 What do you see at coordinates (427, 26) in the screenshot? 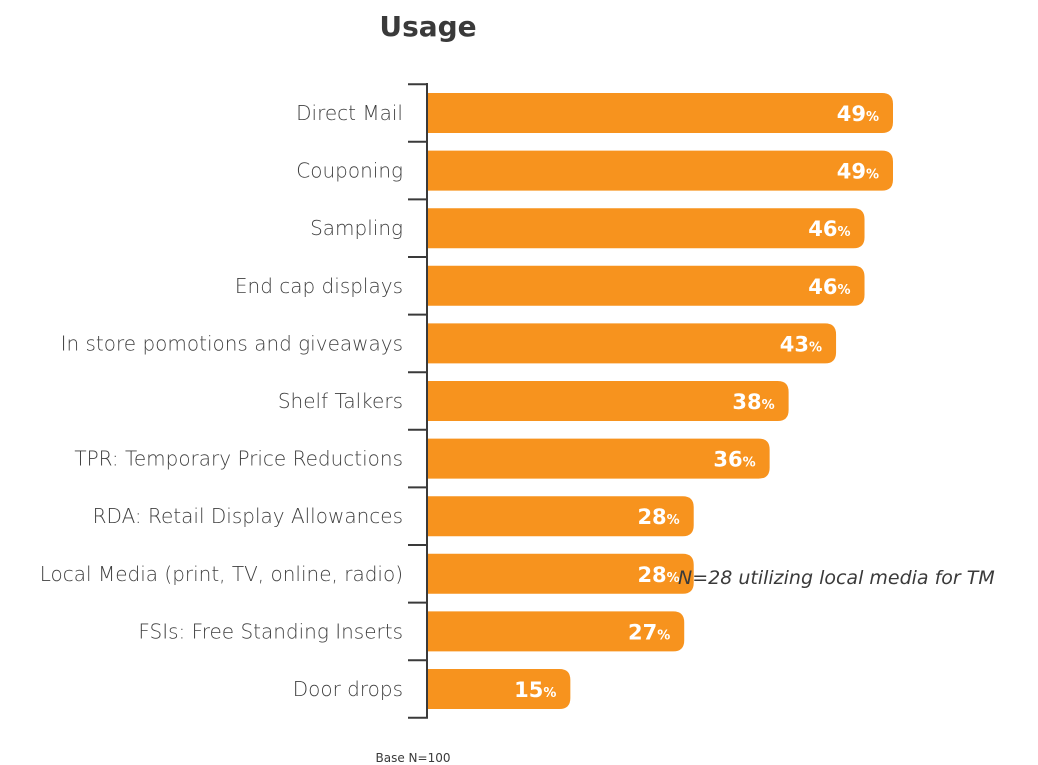
I see `chart-title: Usage` at bounding box center [427, 26].